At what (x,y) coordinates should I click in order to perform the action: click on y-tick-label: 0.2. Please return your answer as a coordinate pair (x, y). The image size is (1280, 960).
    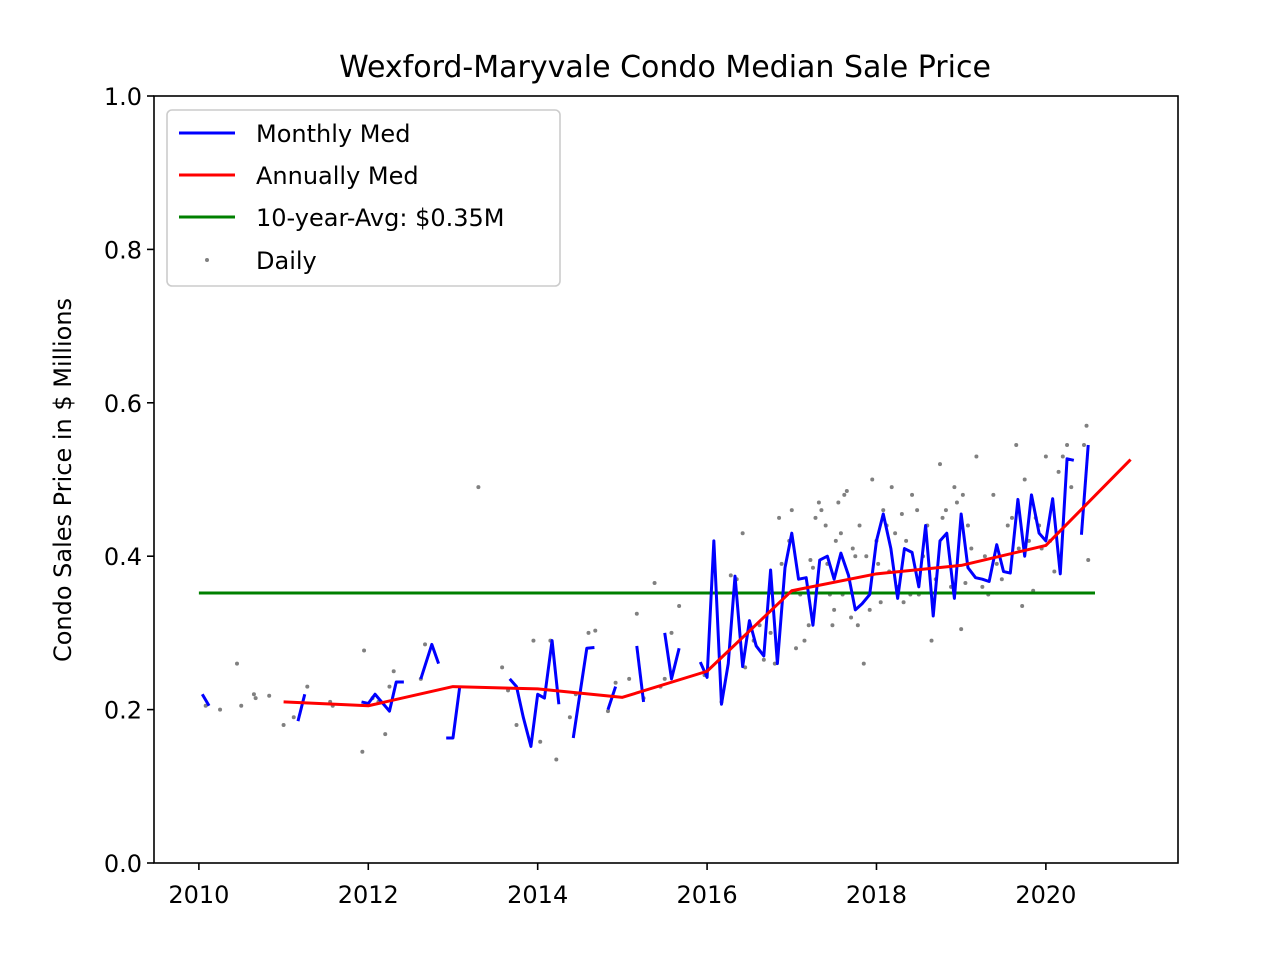
    Looking at the image, I should click on (123, 711).